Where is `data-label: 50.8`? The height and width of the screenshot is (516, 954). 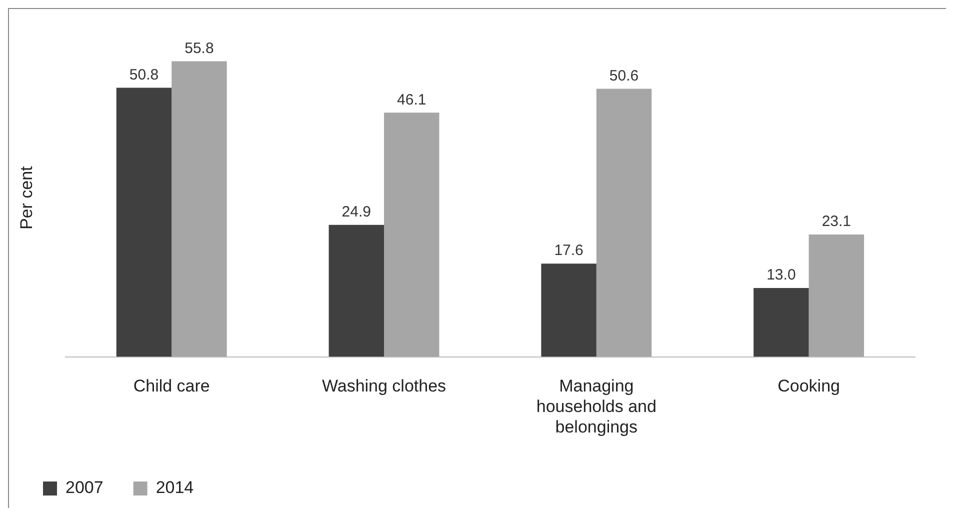 data-label: 50.8 is located at coordinates (144, 75).